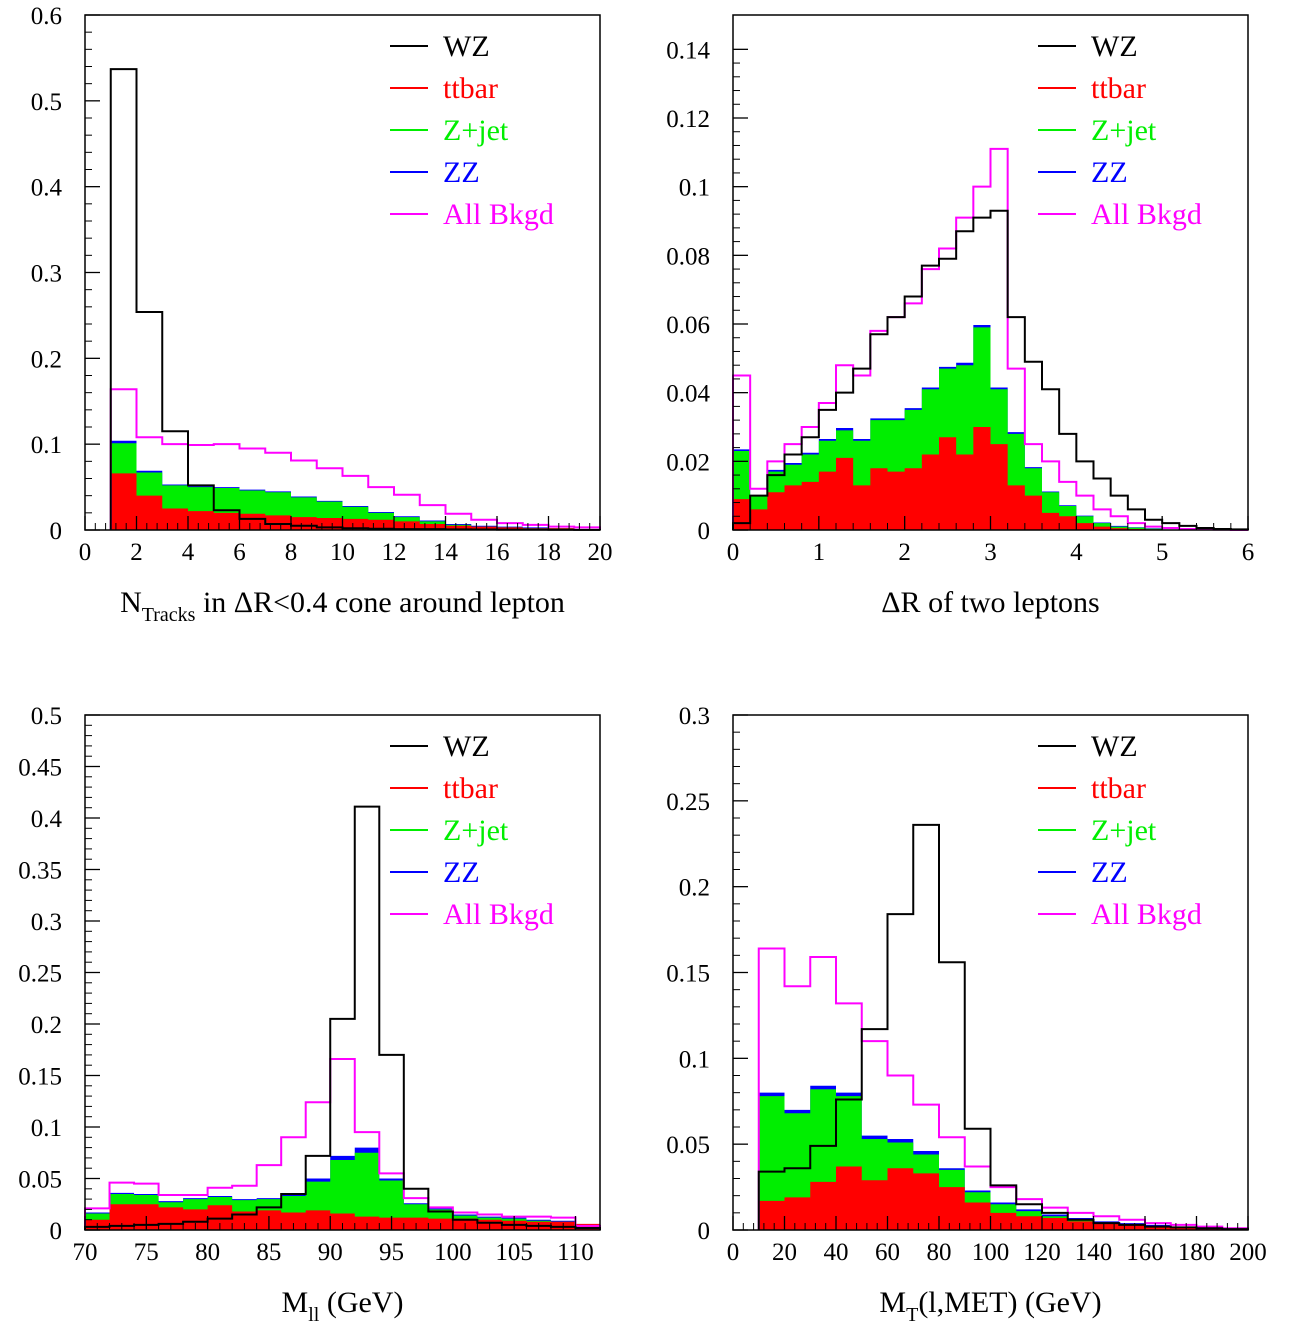 This screenshot has height=1328, width=1296. Describe the element at coordinates (1197, 1252) in the screenshot. I see `x-tick-label: 180` at that location.